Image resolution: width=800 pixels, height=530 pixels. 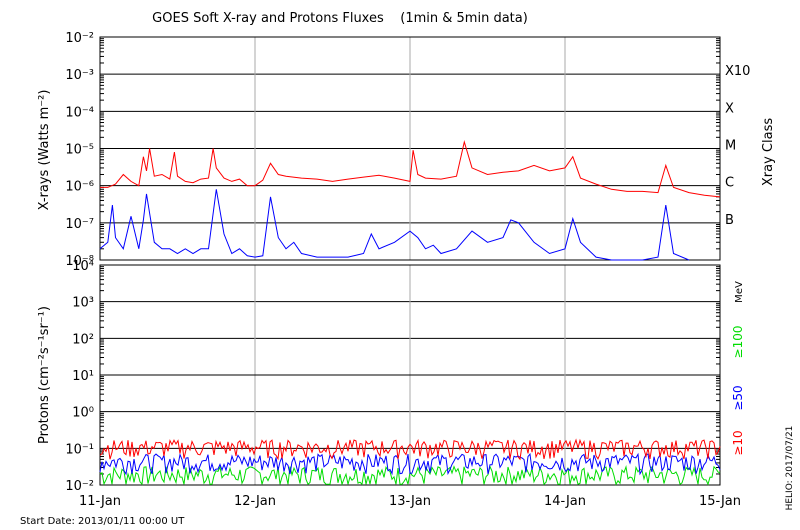 What do you see at coordinates (100, 501) in the screenshot?
I see `x-tick-label: 11-Jan` at bounding box center [100, 501].